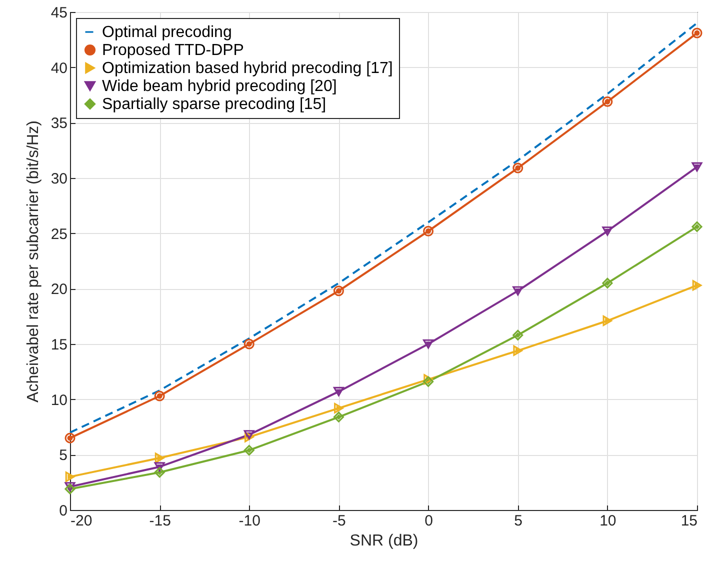 This screenshot has height=569, width=709. What do you see at coordinates (59, 123) in the screenshot?
I see `y-tick-label: 35` at bounding box center [59, 123].